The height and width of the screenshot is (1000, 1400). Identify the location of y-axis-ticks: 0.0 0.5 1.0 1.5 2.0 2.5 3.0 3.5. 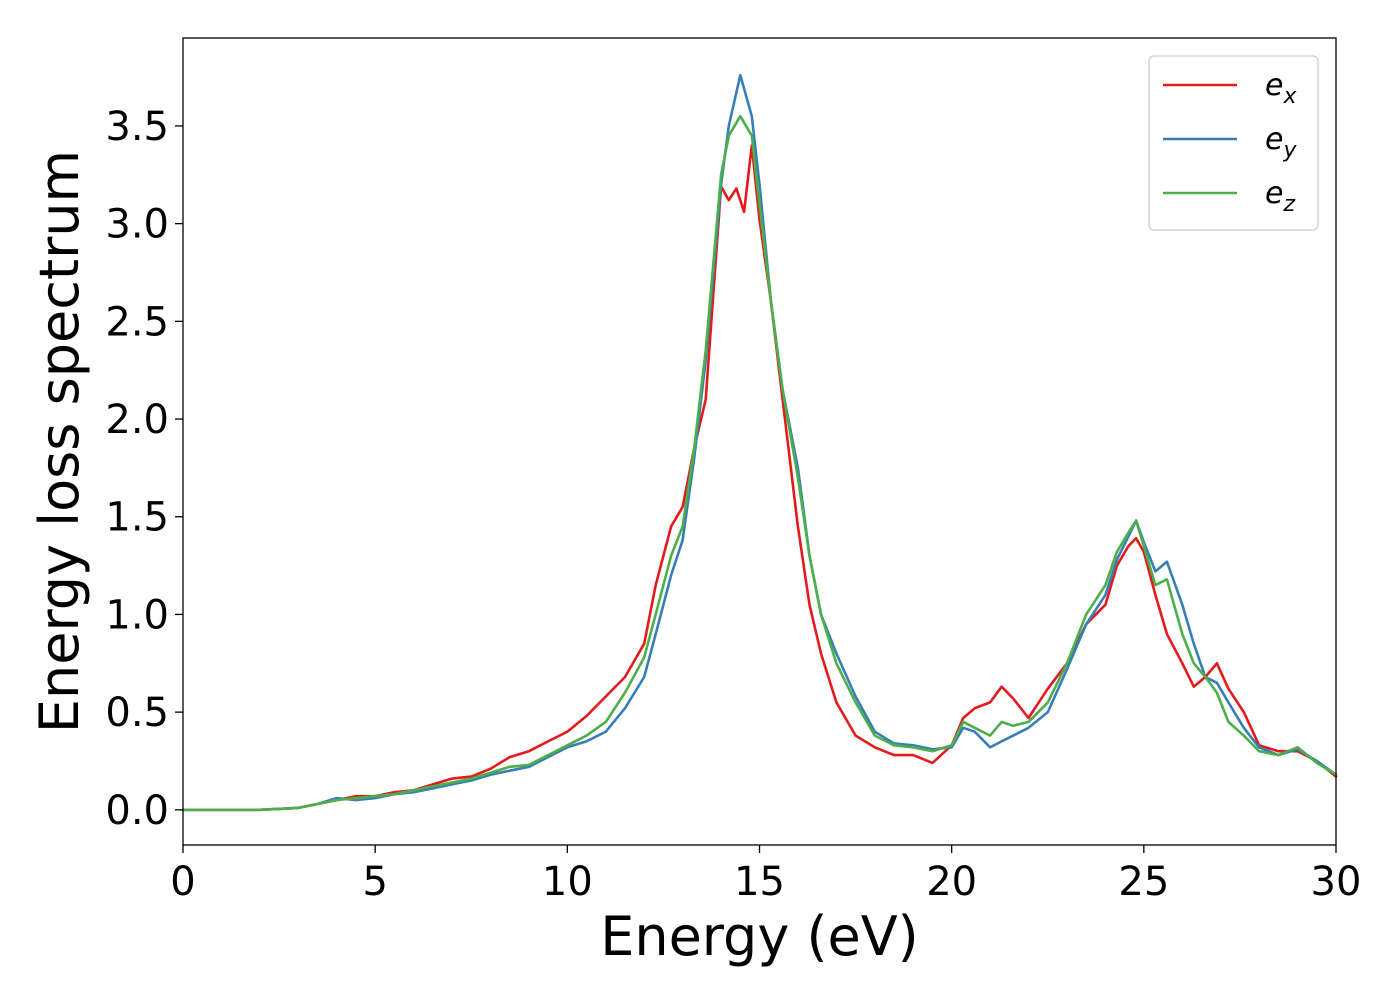
(144, 469).